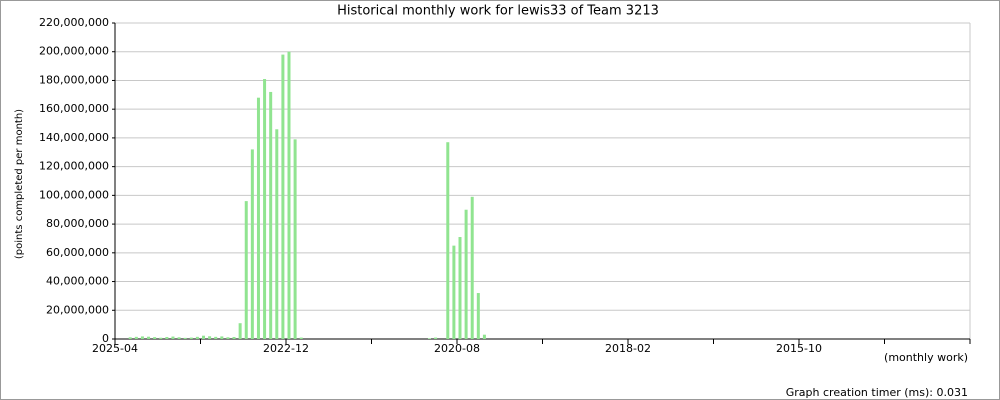 Image resolution: width=1000 pixels, height=400 pixels. Describe the element at coordinates (77, 309) in the screenshot. I see `y-tick-label: 20,000,000` at that location.